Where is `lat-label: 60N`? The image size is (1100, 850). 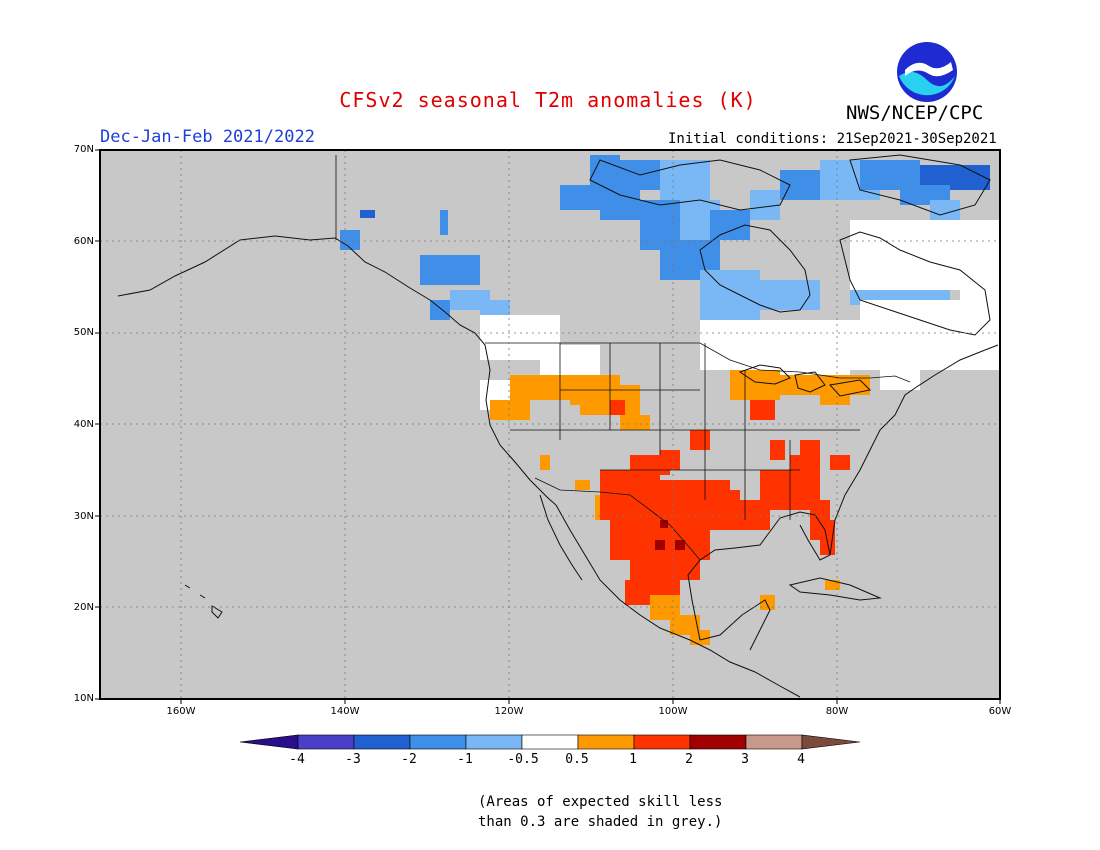 lat-label: 60N is located at coordinates (83, 241).